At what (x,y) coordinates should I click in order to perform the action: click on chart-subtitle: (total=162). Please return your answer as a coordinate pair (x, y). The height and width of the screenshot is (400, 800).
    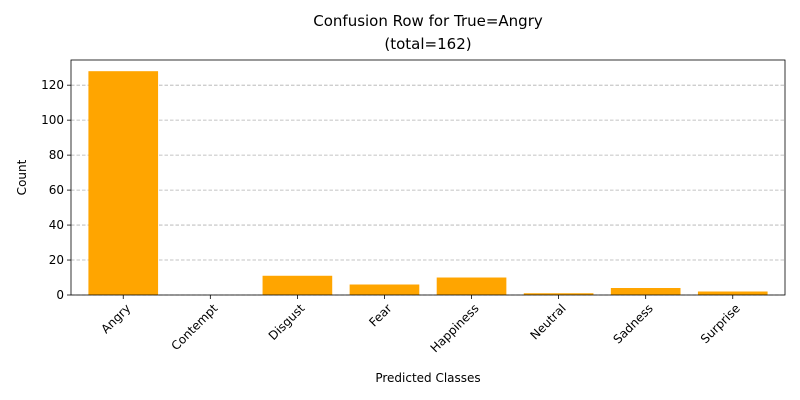
    Looking at the image, I should click on (427, 44).